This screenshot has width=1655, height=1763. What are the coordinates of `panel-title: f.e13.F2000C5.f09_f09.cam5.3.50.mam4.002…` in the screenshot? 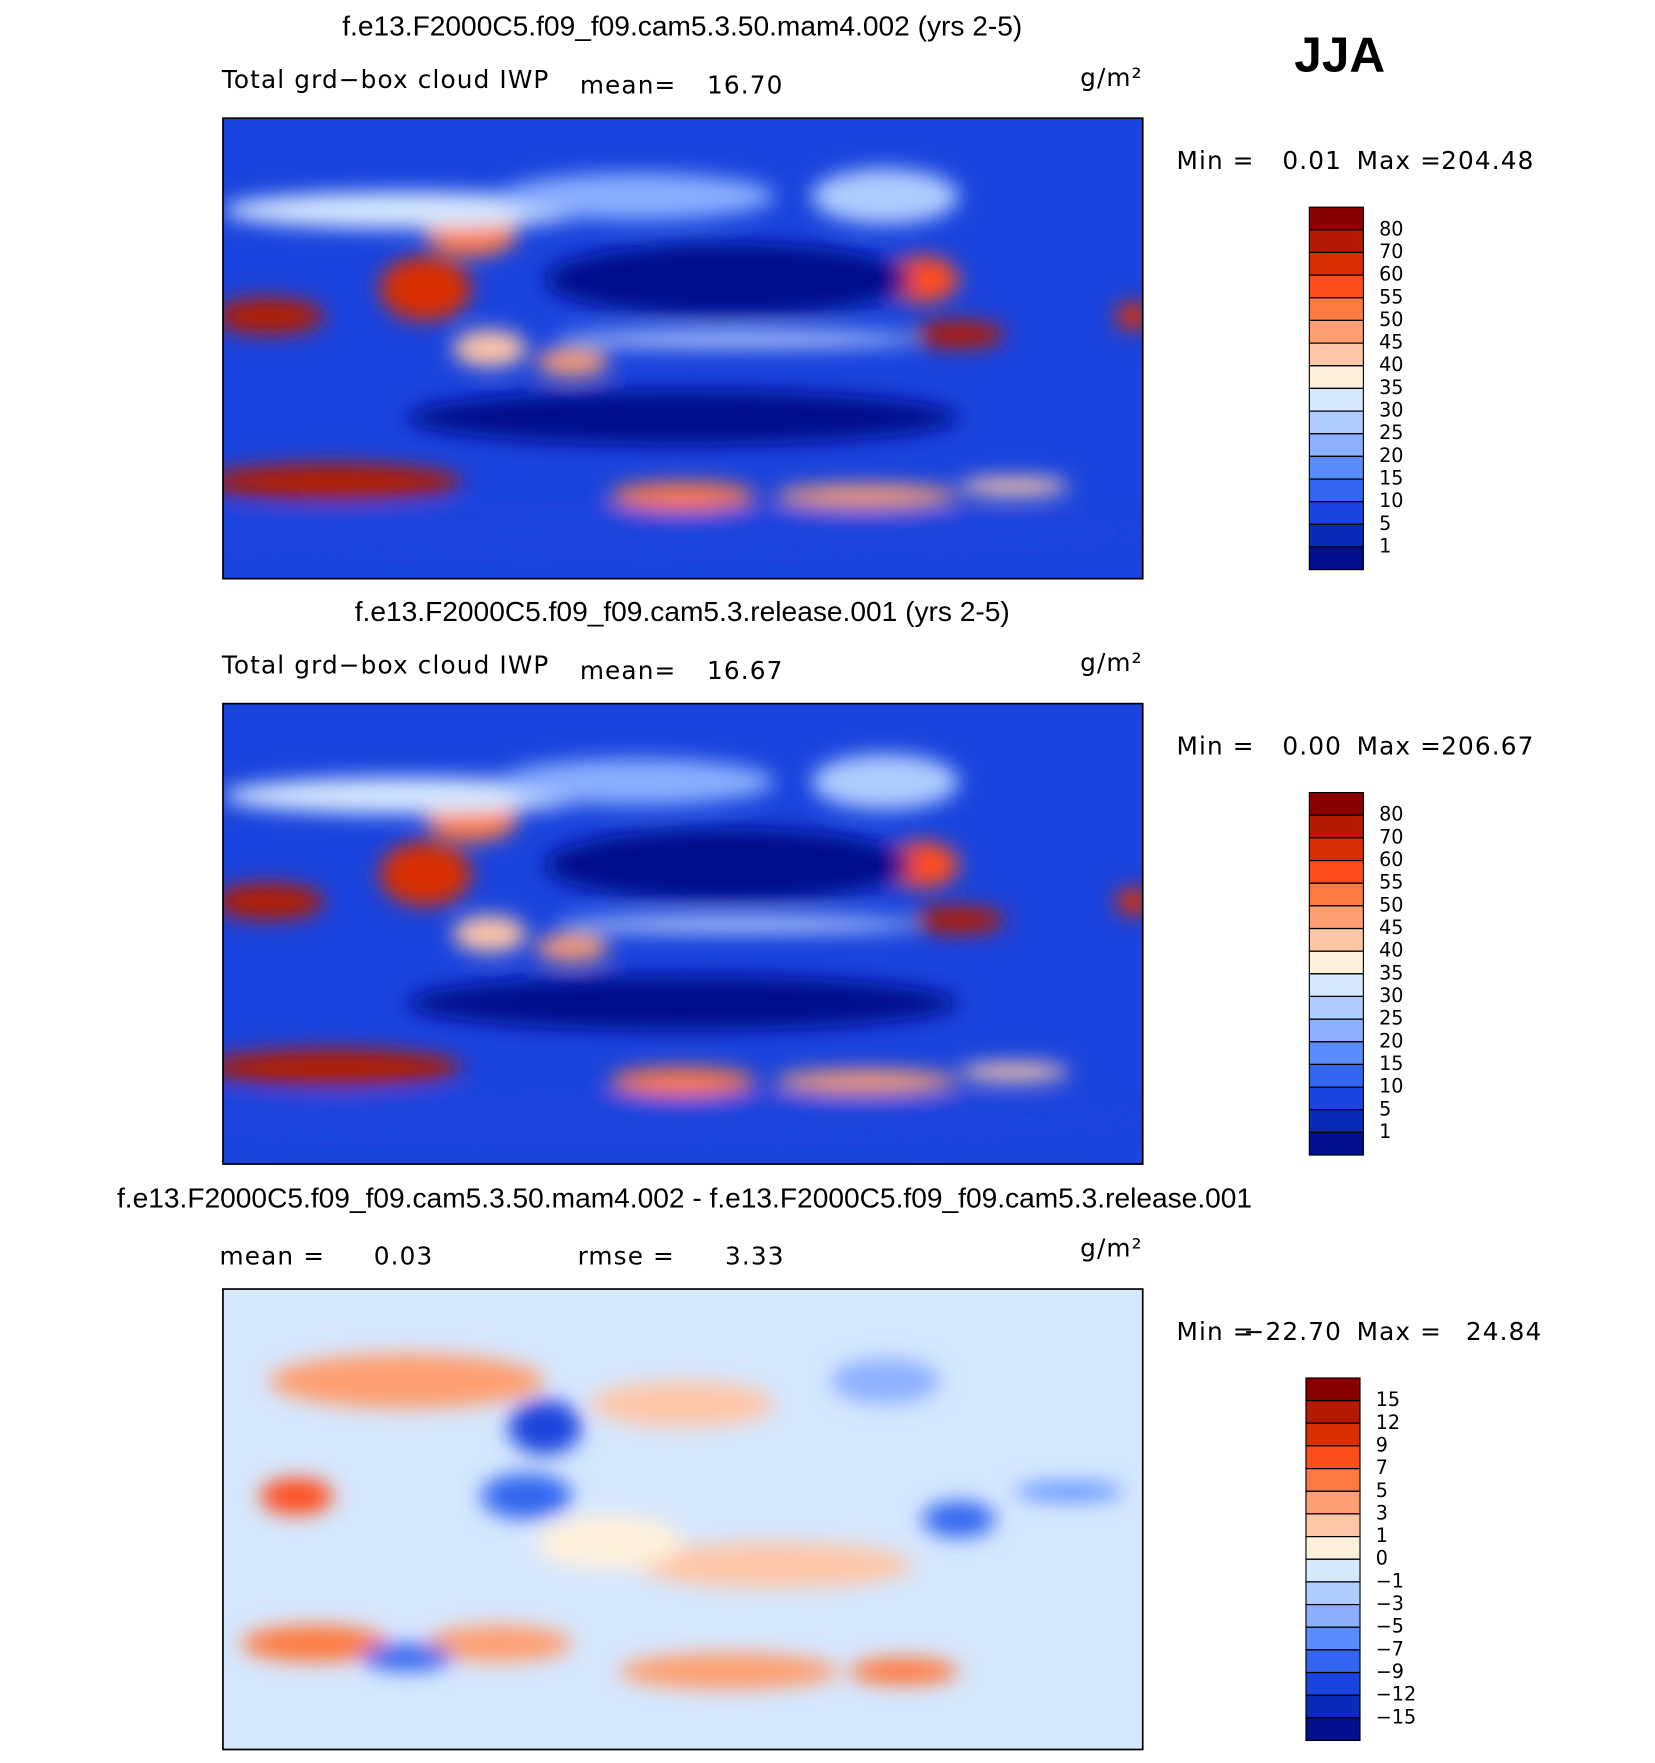 It's located at (684, 1198).